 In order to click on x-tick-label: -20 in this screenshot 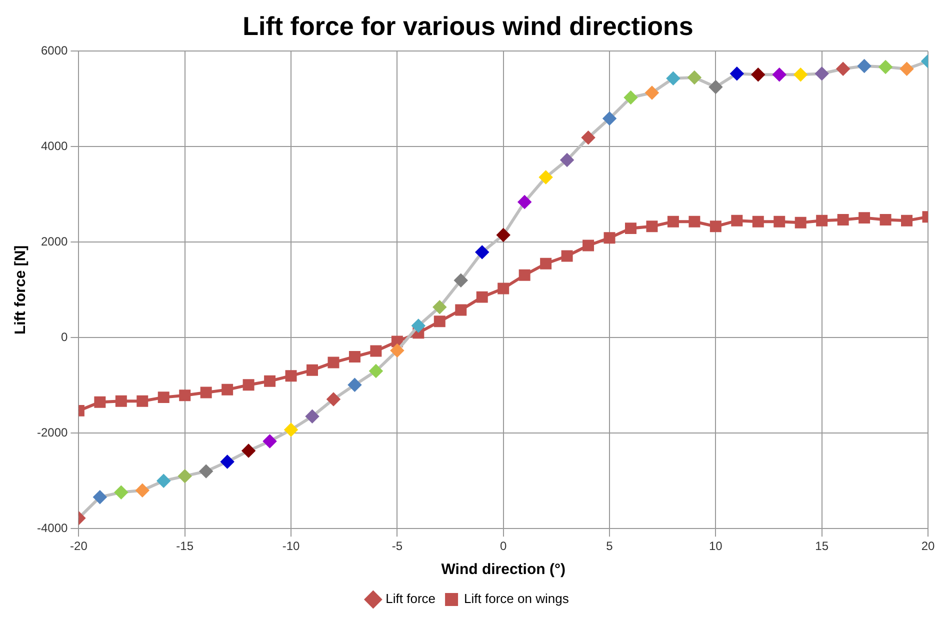, I will do `click(79, 546)`.